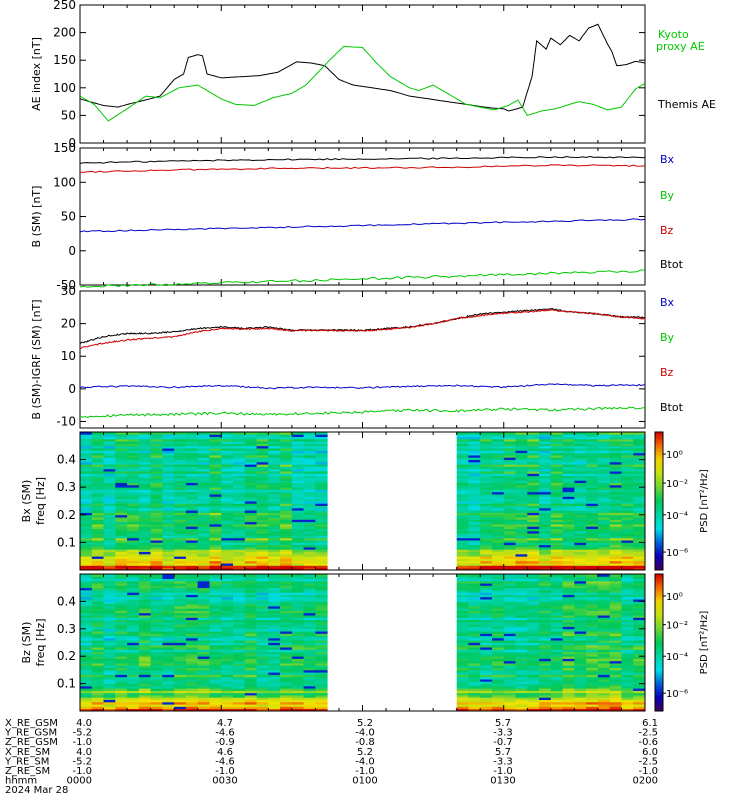  I want to click on colorbar-label: PSD [nT²/Hz], so click(704, 501).